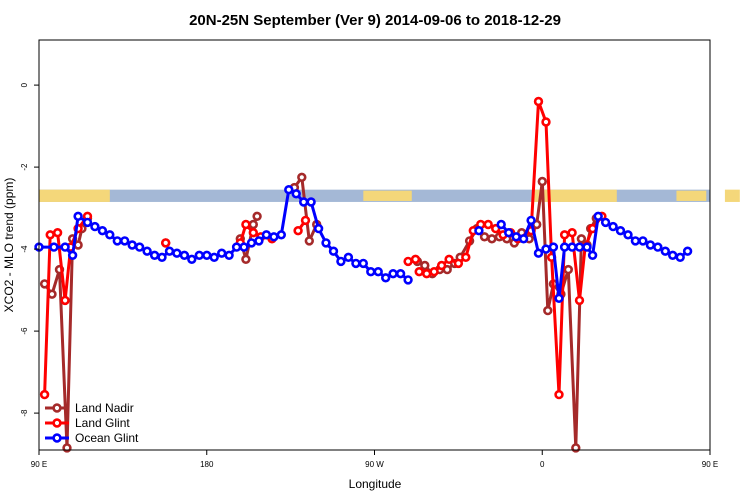 The height and width of the screenshot is (500, 750). I want to click on world-map-band, so click(389, 195).